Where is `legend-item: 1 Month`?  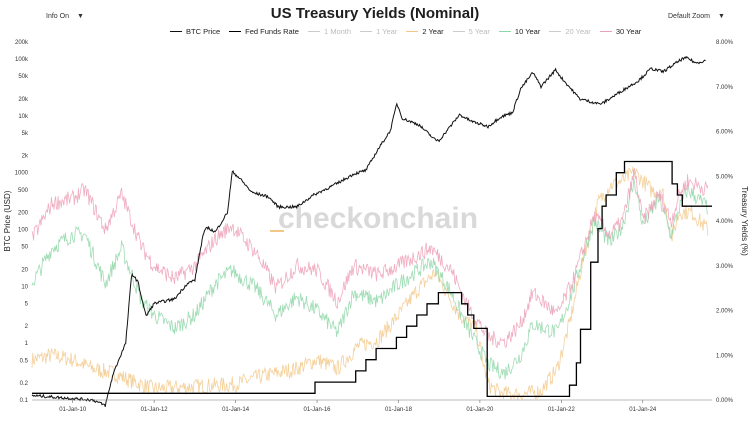
legend-item: 1 Month is located at coordinates (329, 31).